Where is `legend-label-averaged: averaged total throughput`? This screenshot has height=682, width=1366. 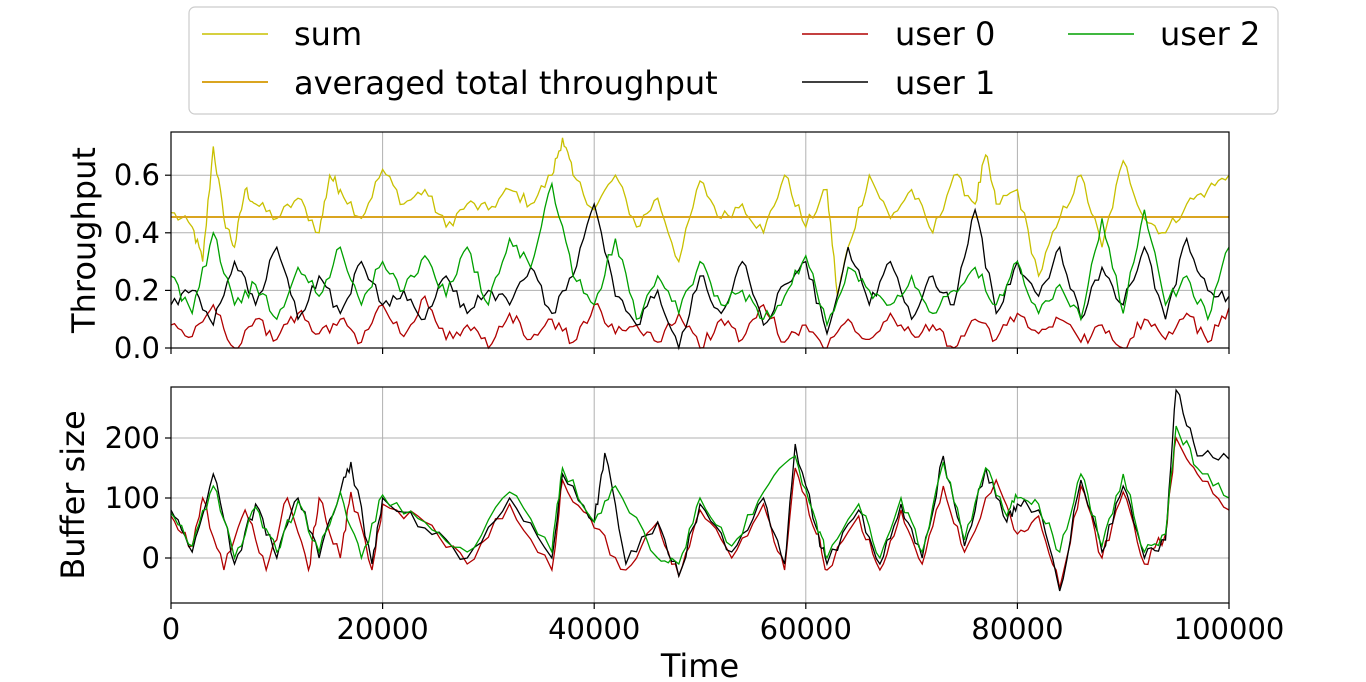
legend-label-averaged: averaged total throughput is located at coordinates (506, 83).